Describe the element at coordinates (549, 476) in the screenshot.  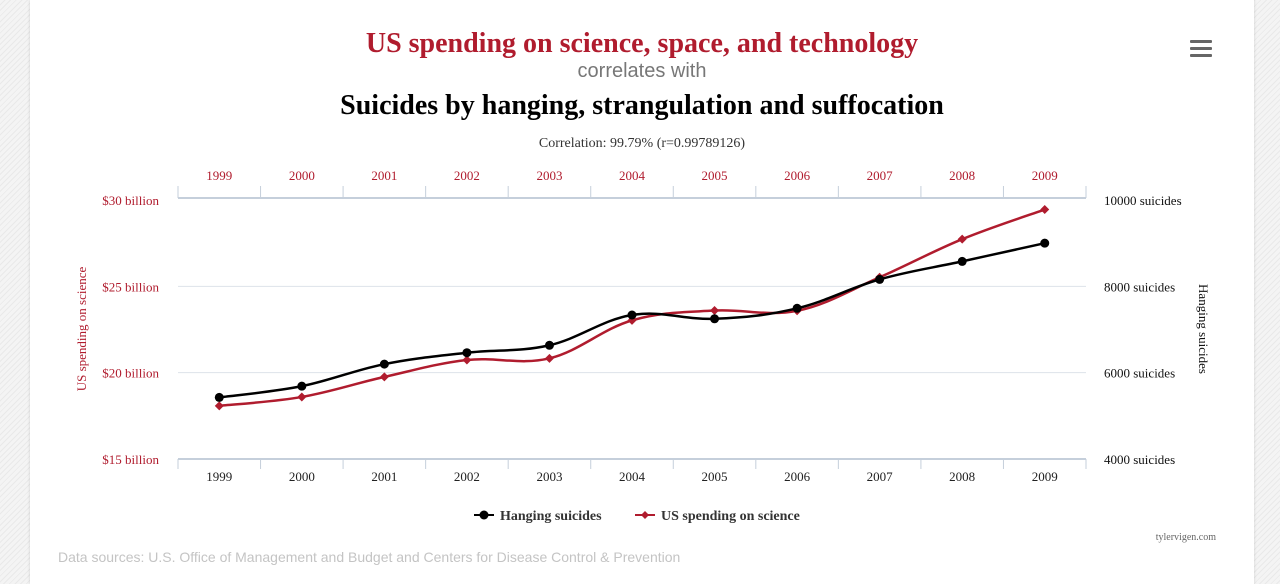
I see `bottom-x-tick-label: 2003` at that location.